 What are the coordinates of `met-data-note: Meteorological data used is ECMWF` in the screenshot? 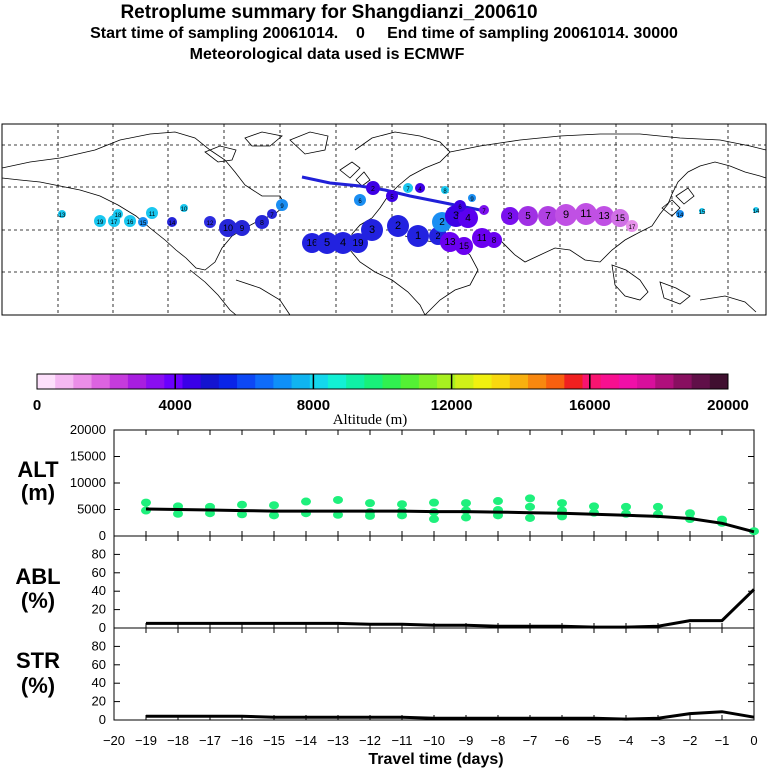 It's located at (327, 54).